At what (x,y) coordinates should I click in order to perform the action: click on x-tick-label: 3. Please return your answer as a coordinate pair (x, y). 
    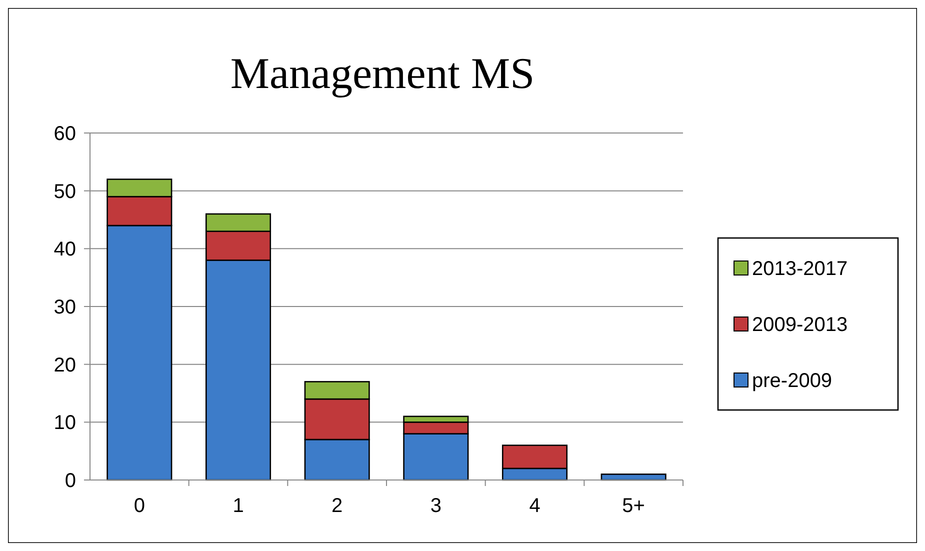
    Looking at the image, I should click on (436, 506).